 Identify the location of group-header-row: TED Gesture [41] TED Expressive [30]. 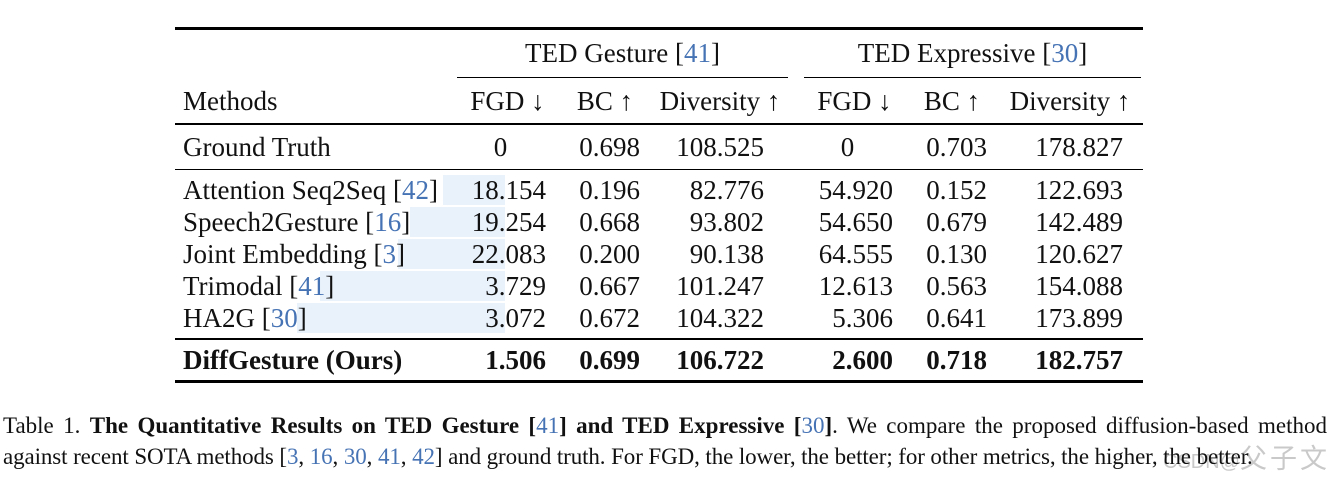
(659, 53).